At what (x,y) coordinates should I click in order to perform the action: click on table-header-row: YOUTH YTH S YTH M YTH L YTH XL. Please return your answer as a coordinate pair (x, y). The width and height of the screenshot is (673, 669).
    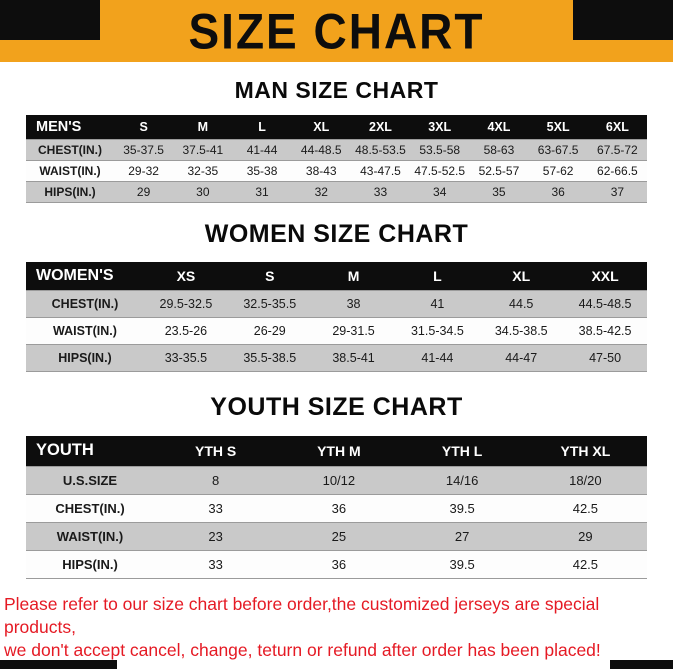
    Looking at the image, I should click on (336, 451).